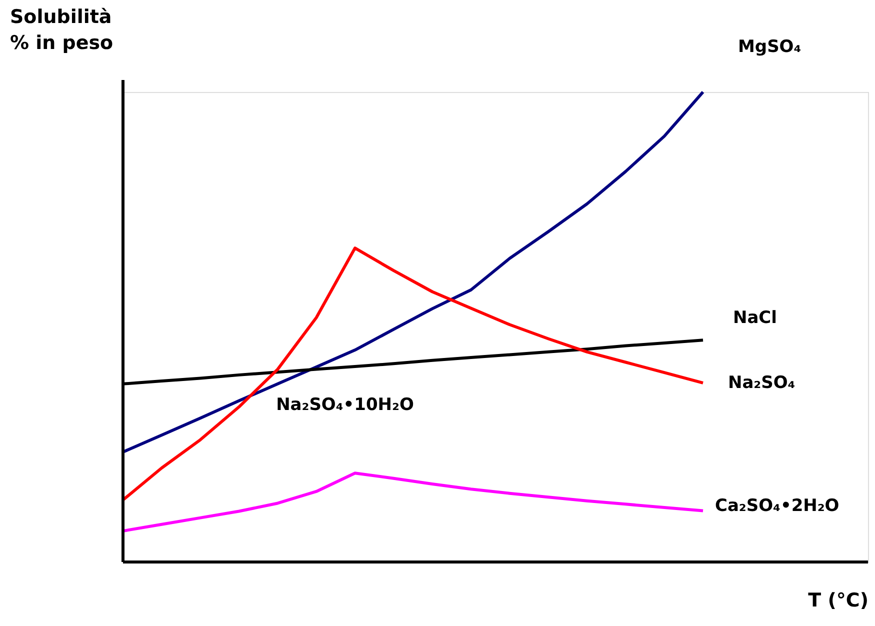 Image resolution: width=875 pixels, height=626 pixels. I want to click on series-label: Na₂SO₄, so click(762, 382).